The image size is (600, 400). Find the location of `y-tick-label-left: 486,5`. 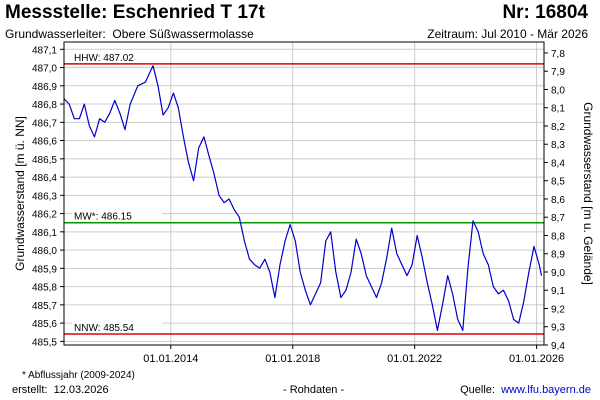

y-tick-label-left: 486,5 is located at coordinates (44, 160).